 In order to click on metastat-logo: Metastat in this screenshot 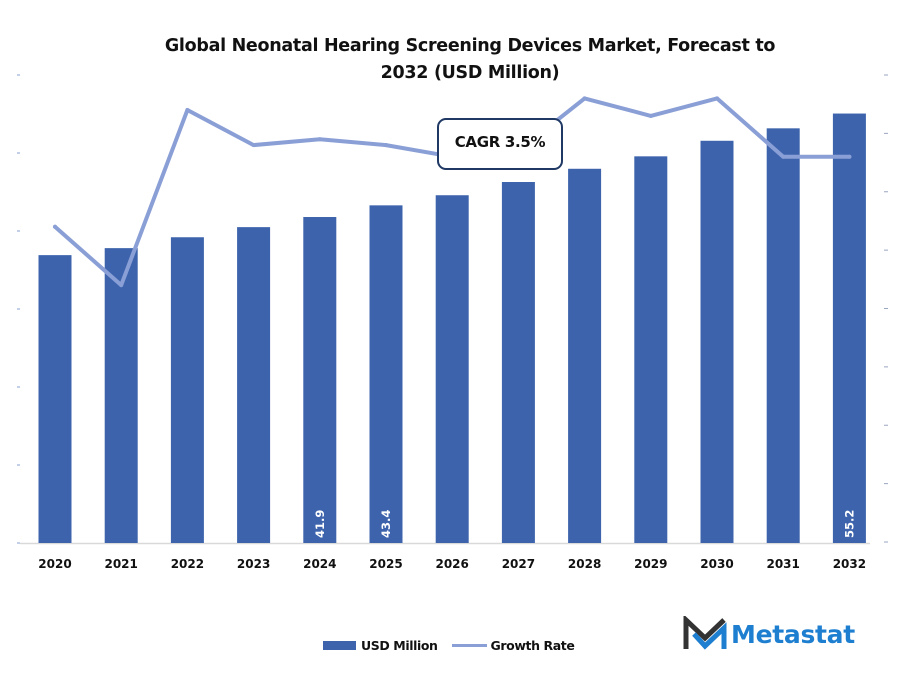, I will do `click(769, 634)`.